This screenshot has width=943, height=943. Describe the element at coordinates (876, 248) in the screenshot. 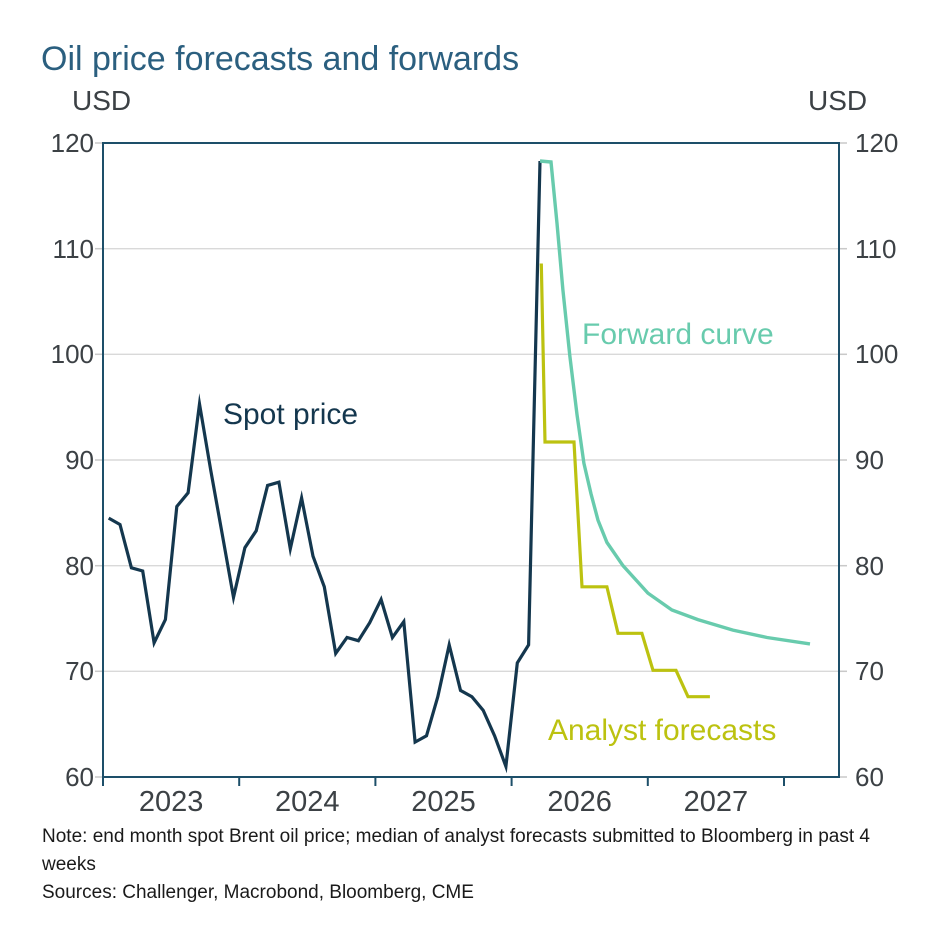

I see `y-tick-label-right-110: 110` at that location.